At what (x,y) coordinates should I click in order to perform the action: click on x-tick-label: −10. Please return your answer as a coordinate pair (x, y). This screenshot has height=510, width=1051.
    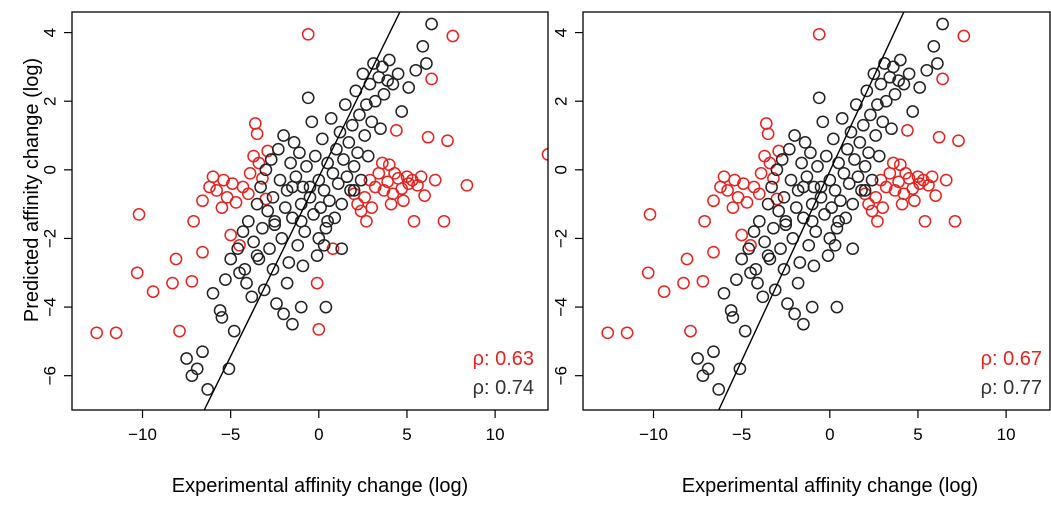
    Looking at the image, I should click on (142, 434).